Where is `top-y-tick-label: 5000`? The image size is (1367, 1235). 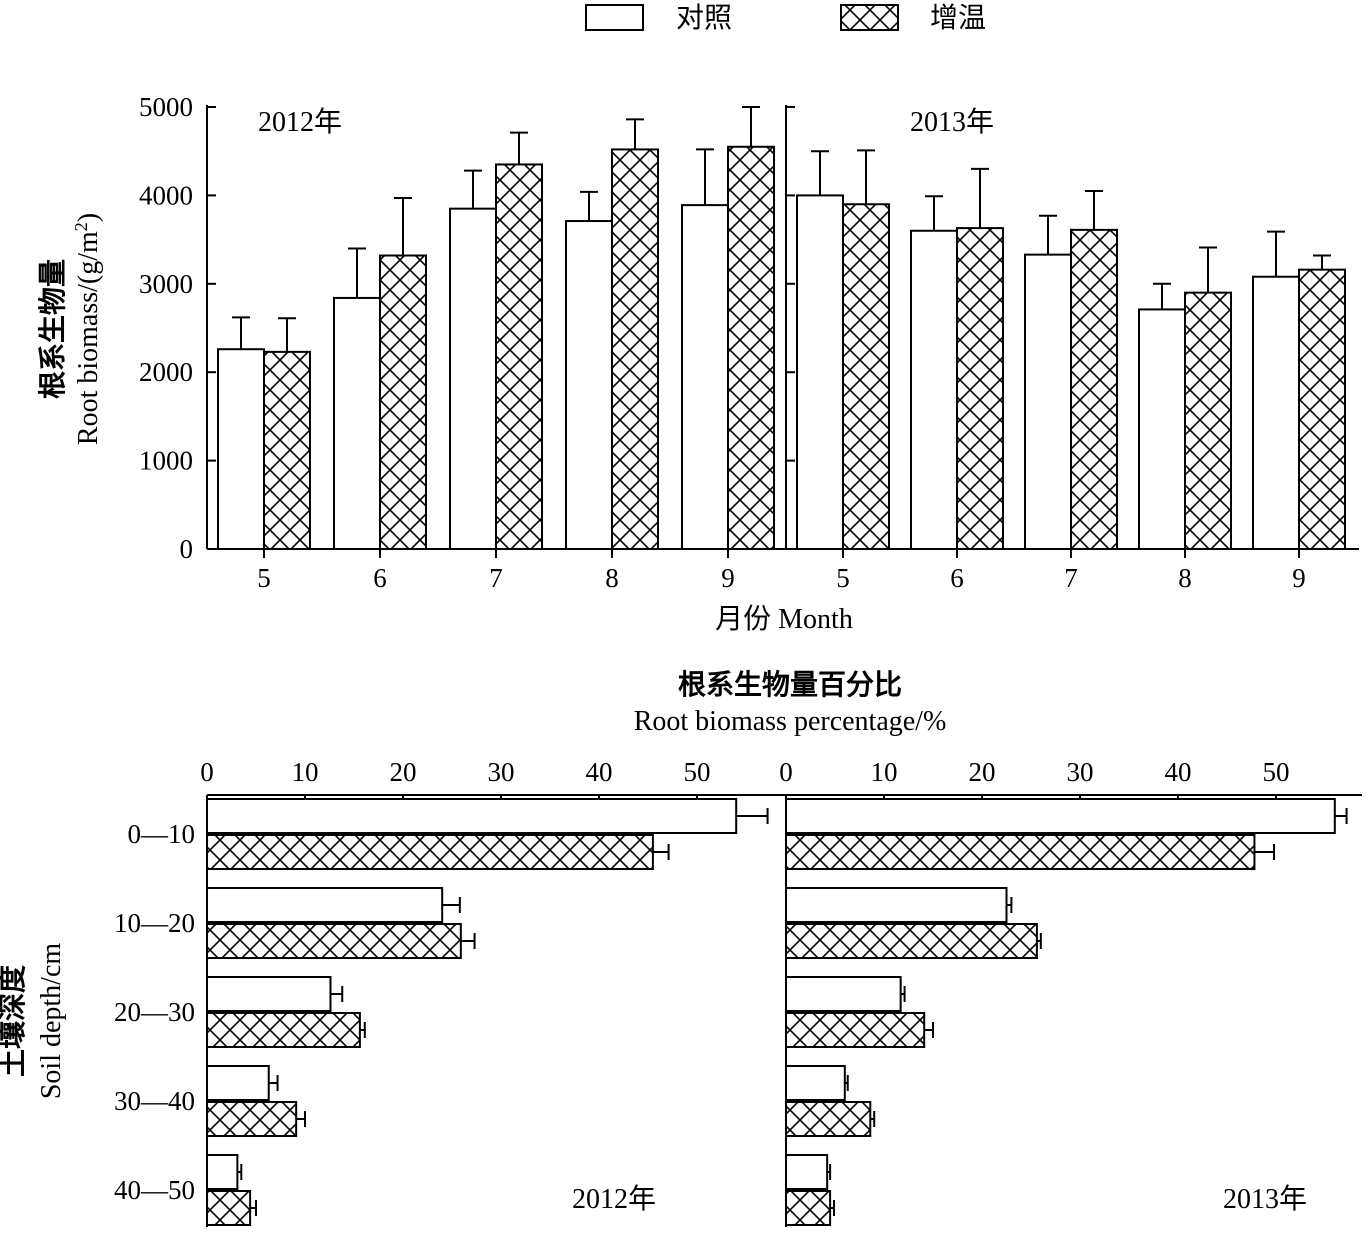 top-y-tick-label: 5000 is located at coordinates (166, 107).